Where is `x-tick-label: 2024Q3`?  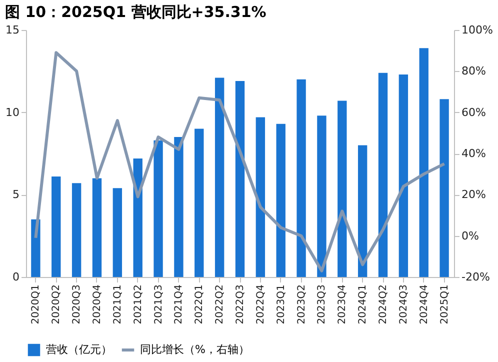 x-tick-label: 2024Q3 is located at coordinates (404, 304).